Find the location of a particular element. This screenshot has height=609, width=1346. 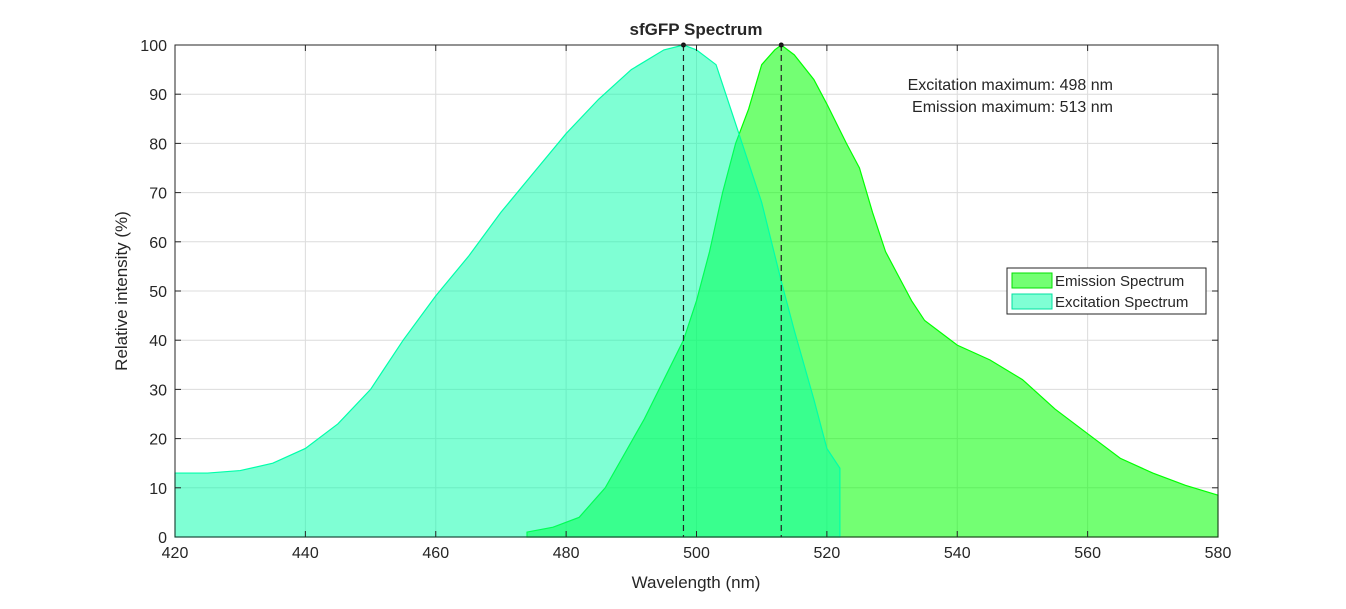

y-tick-label: 0 is located at coordinates (162, 538).